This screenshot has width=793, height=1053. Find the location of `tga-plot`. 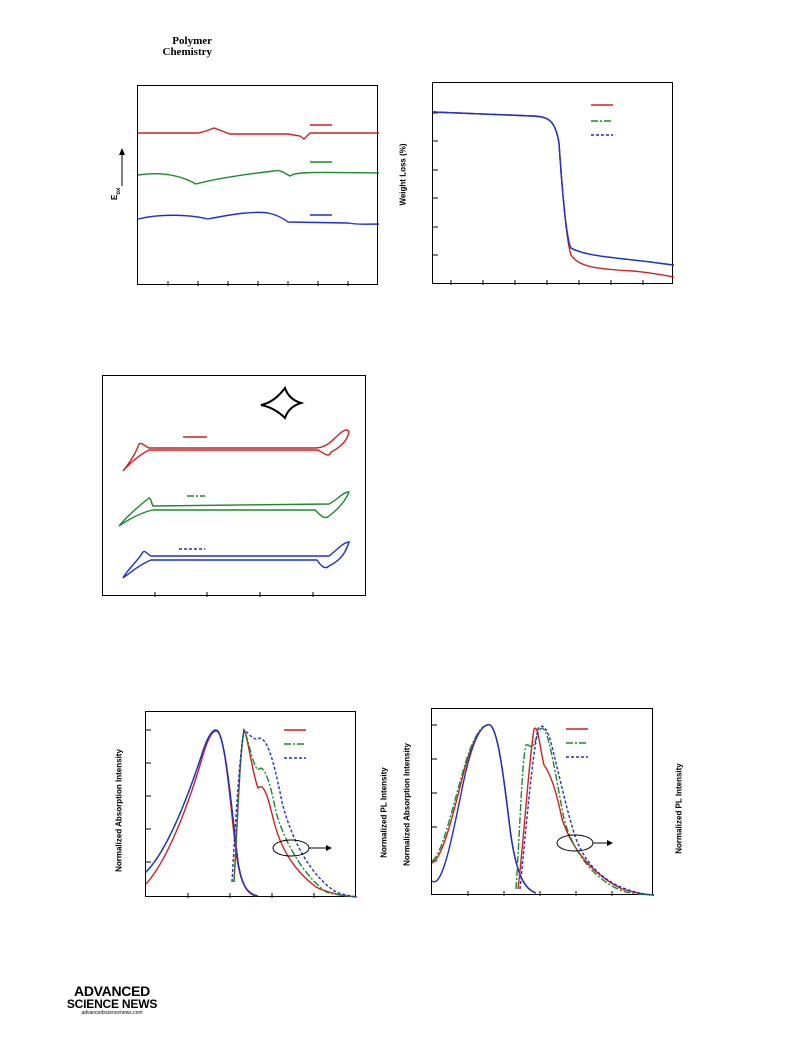

tga-plot is located at coordinates (553, 194).